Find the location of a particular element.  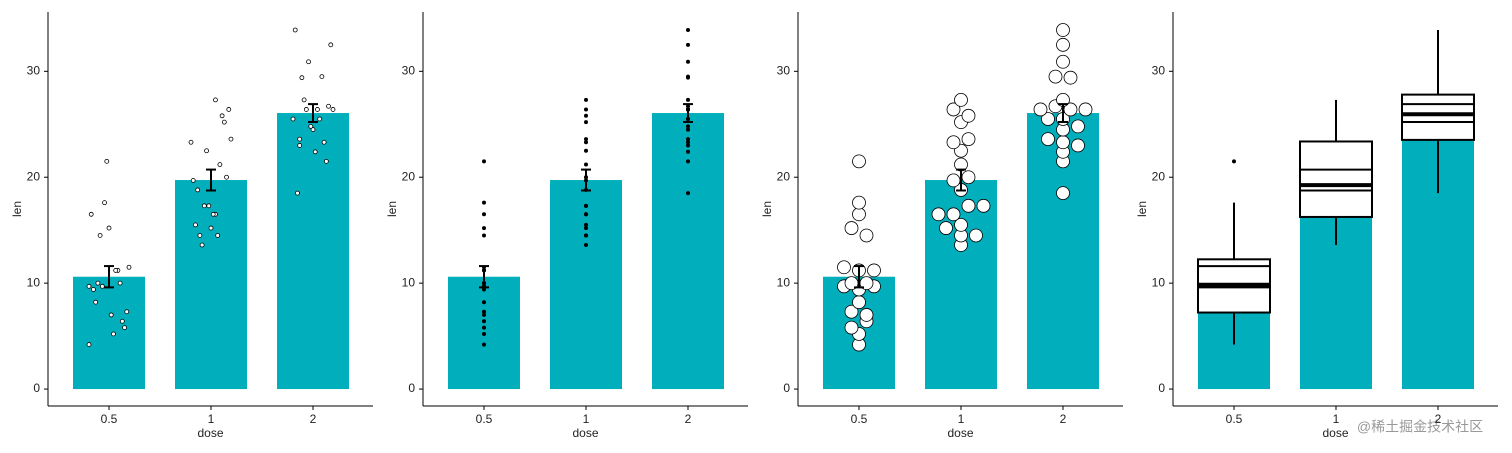

y-tick-label: 0 is located at coordinates (36, 388).